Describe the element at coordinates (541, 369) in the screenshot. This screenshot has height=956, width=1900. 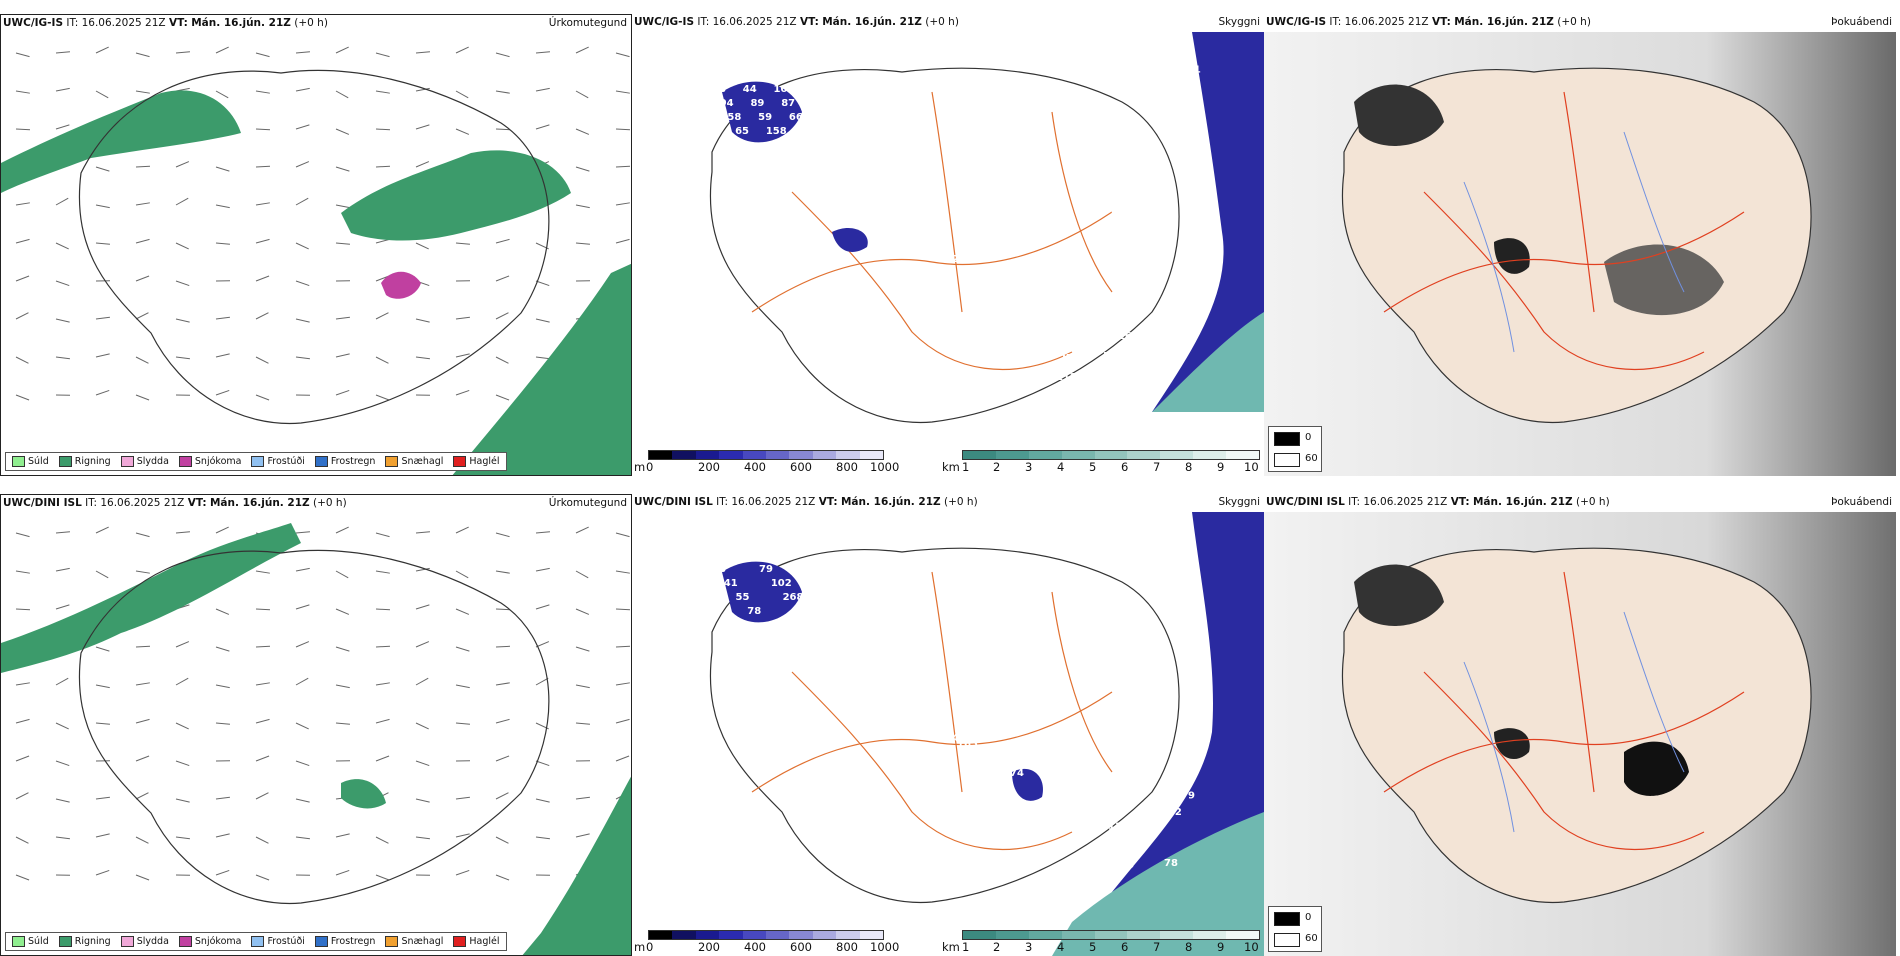
I see `rain-area` at that location.